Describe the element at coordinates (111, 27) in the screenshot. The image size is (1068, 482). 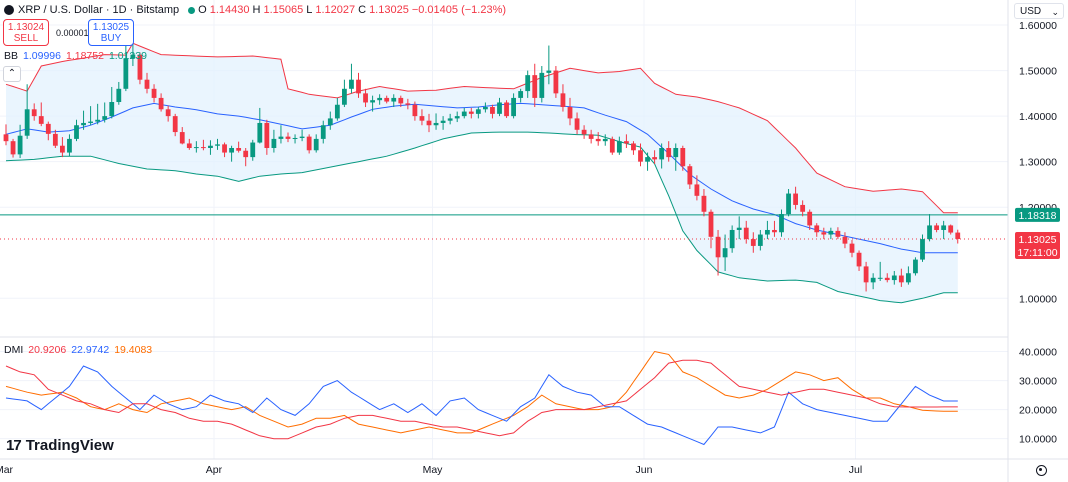
I see `buy-price: 1.13025` at that location.